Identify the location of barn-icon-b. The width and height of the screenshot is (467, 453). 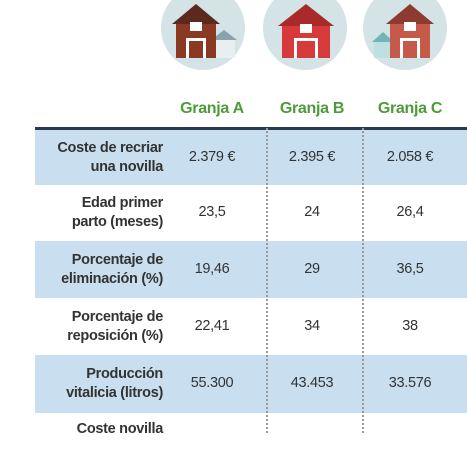
(305, 35).